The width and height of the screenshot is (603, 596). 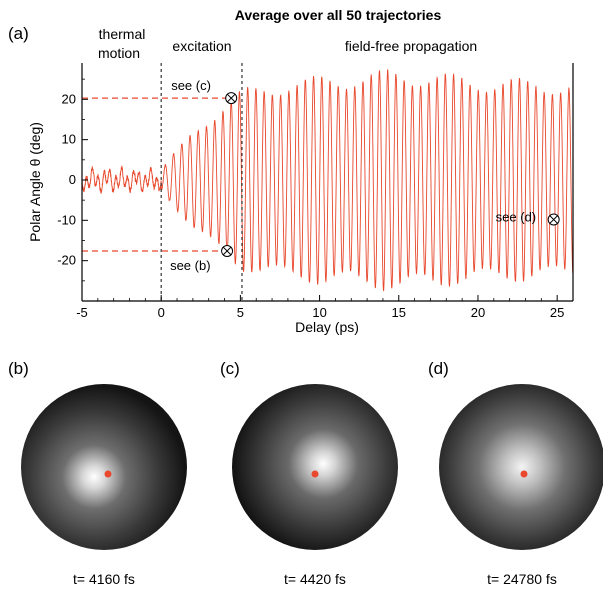 What do you see at coordinates (66, 260) in the screenshot?
I see `y-tick-label--20: -20` at bounding box center [66, 260].